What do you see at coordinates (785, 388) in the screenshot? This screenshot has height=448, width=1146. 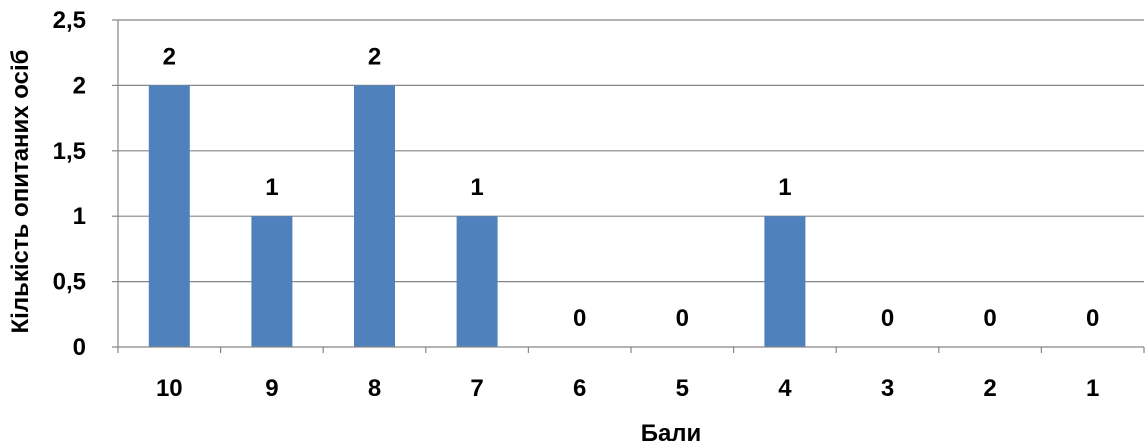 I see `x-tick-label: 4` at bounding box center [785, 388].